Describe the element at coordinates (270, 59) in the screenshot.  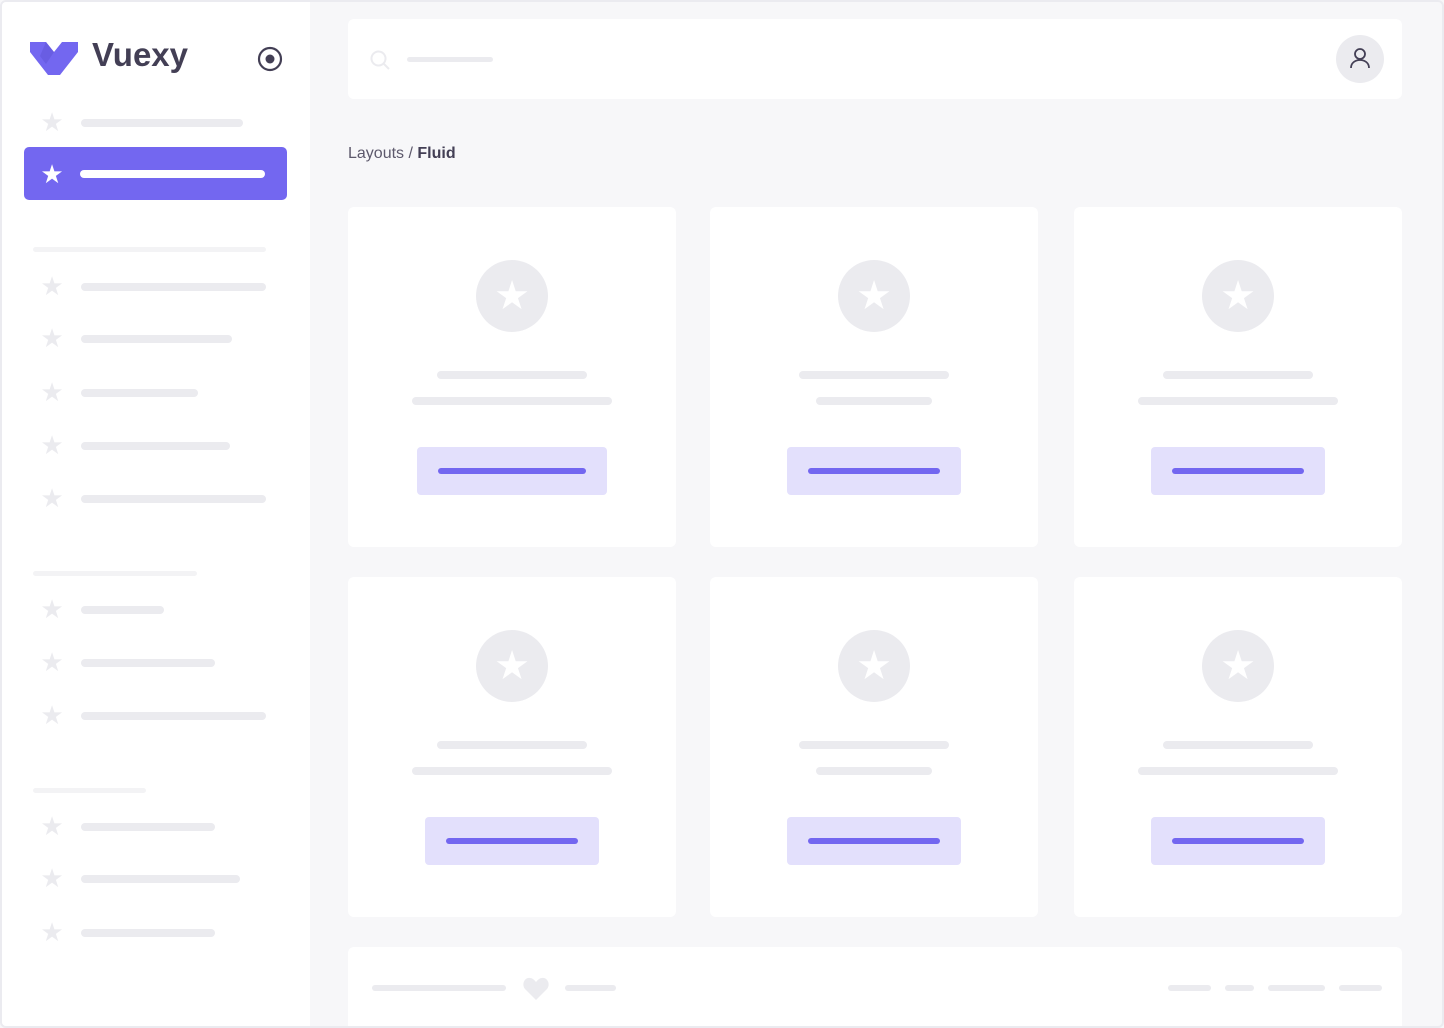
I see `radio-circle-icon` at that location.